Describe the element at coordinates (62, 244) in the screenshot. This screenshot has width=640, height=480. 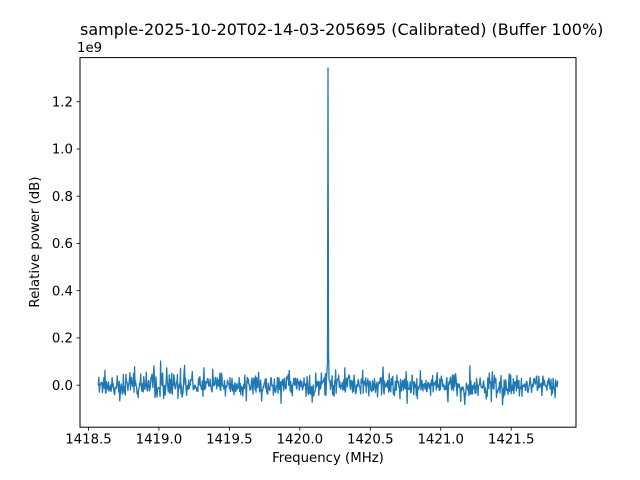
I see `y-tick-label: 0.6` at that location.